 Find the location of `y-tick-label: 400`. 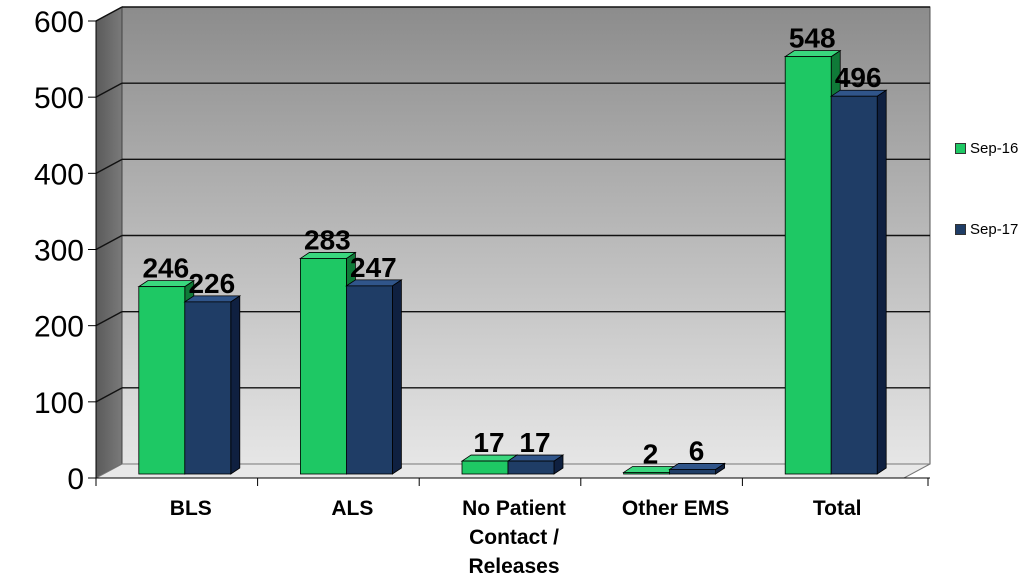

y-tick-label: 400 is located at coordinates (59, 174).